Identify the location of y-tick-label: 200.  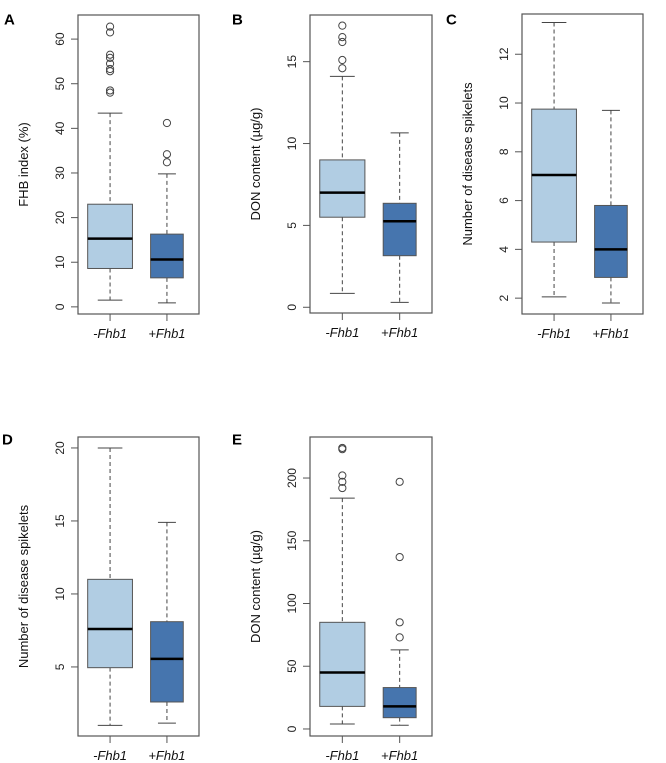
(292, 478).